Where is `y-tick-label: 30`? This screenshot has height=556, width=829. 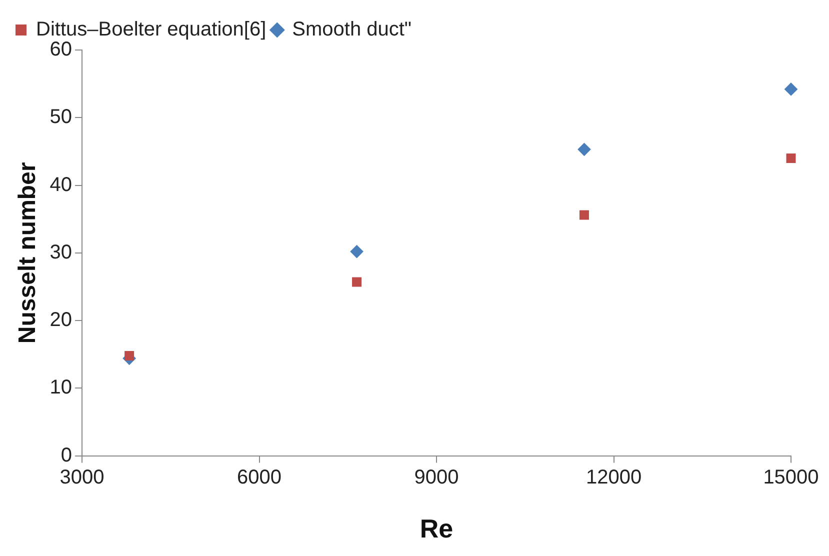 y-tick-label: 30 is located at coordinates (61, 252).